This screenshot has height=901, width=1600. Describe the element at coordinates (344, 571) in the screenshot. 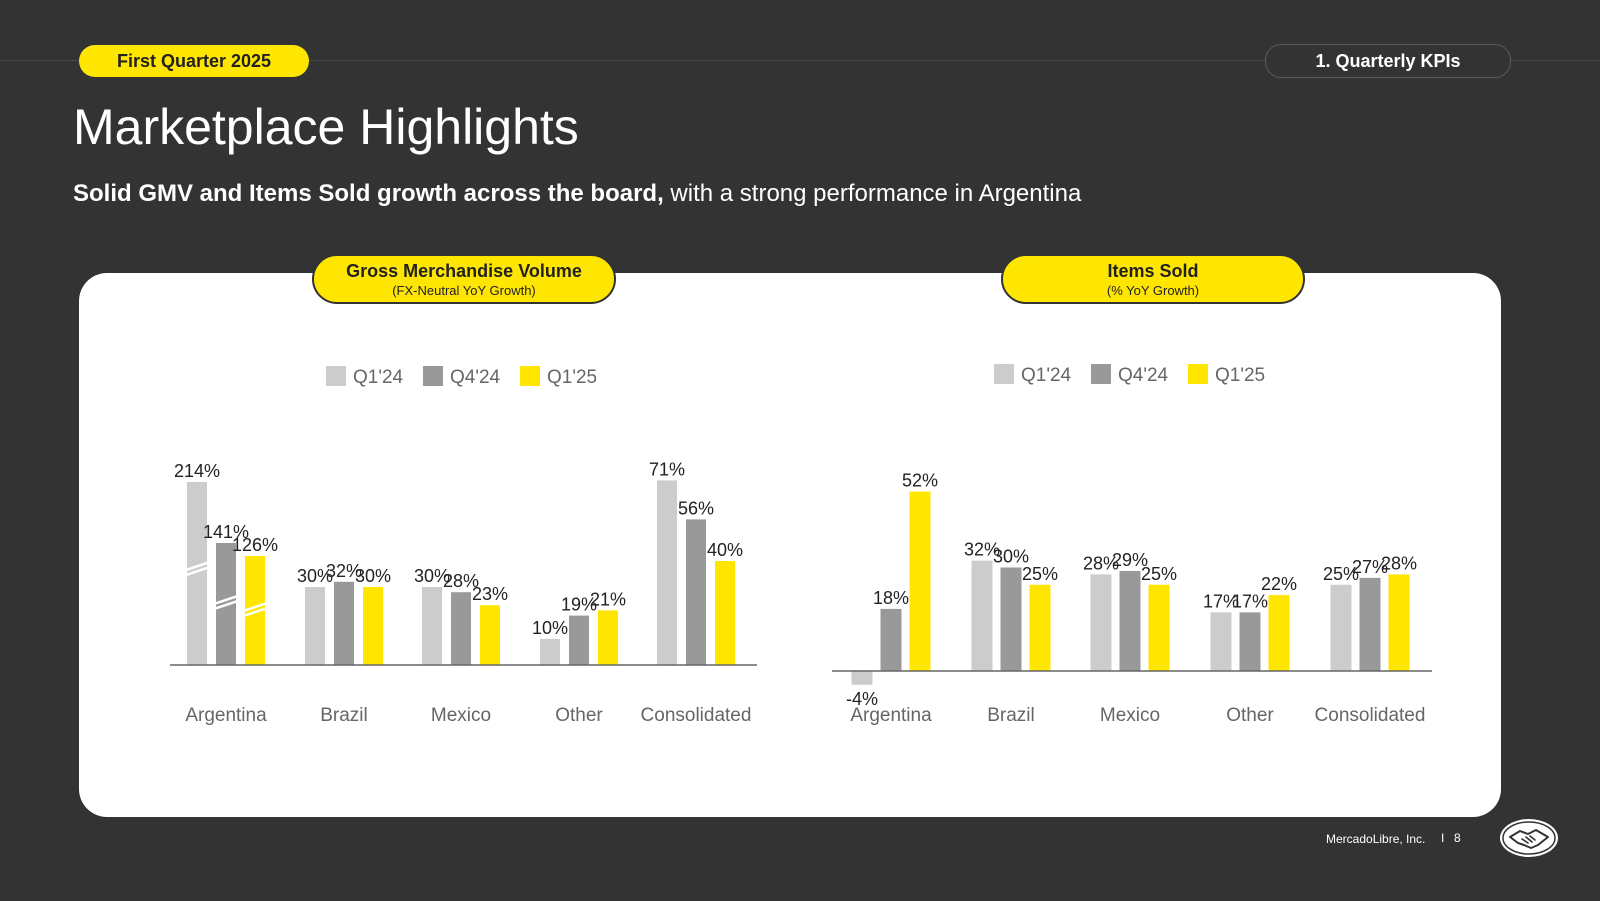

I see `gmv-data-label: 32%` at that location.